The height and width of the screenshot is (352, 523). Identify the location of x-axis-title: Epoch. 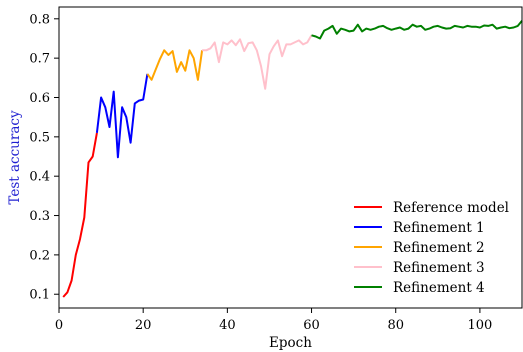
(290, 343).